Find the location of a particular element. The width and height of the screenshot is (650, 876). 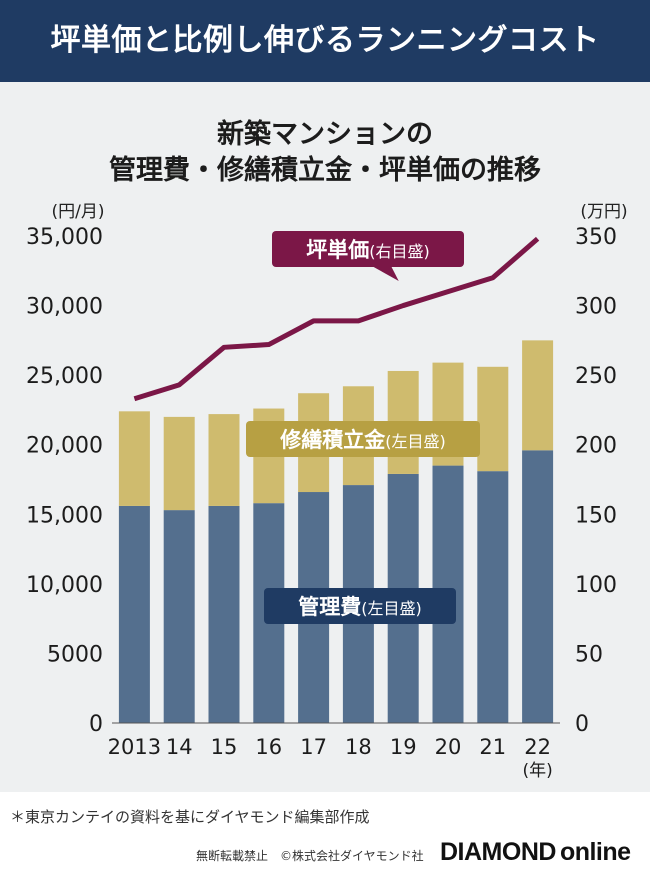

label-tsubo-tanka-pointer is located at coordinates (385, 273).